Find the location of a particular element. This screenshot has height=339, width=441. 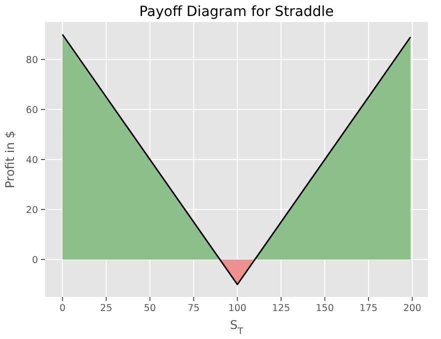

y-axis-title: Profit in $ is located at coordinates (10, 159).